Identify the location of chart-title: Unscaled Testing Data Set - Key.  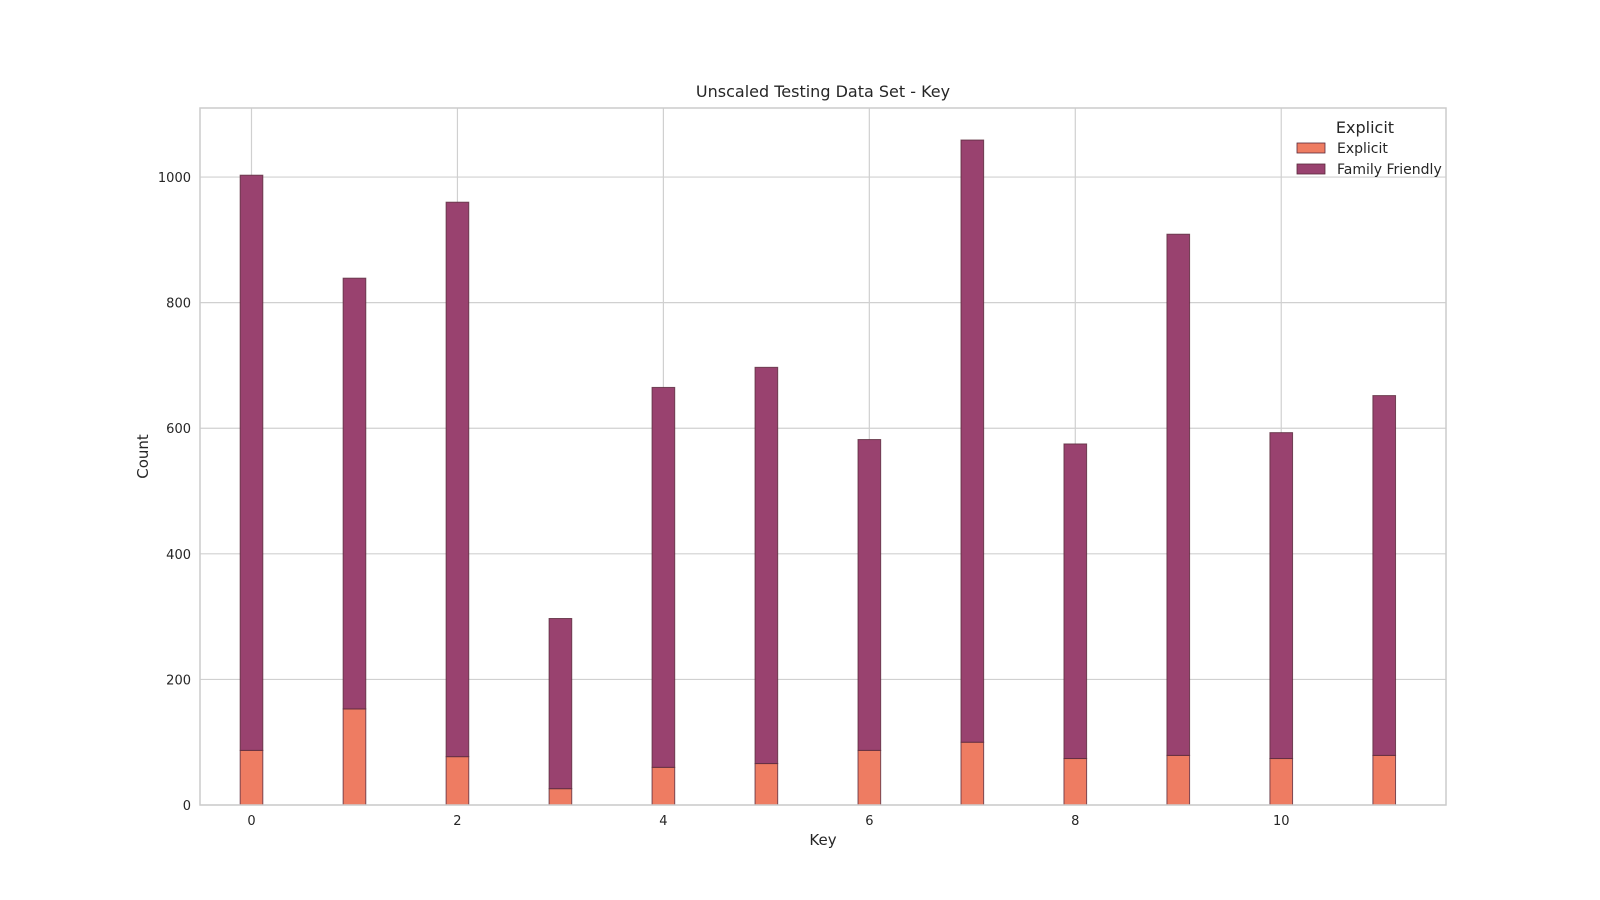
(823, 91).